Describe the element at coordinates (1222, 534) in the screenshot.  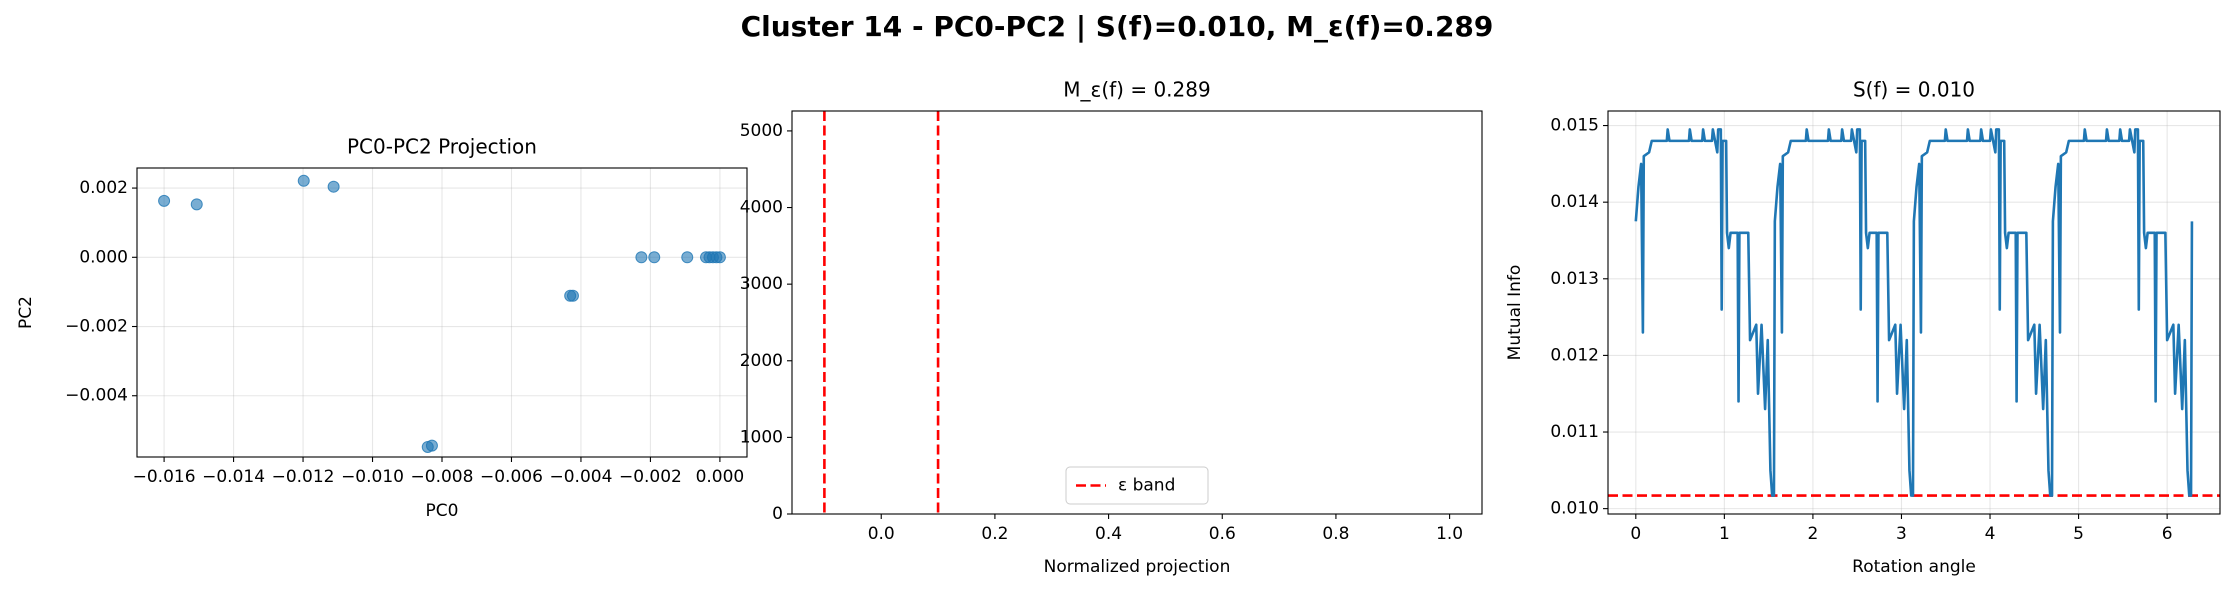
I see `x-tick-label: 0.6` at that location.